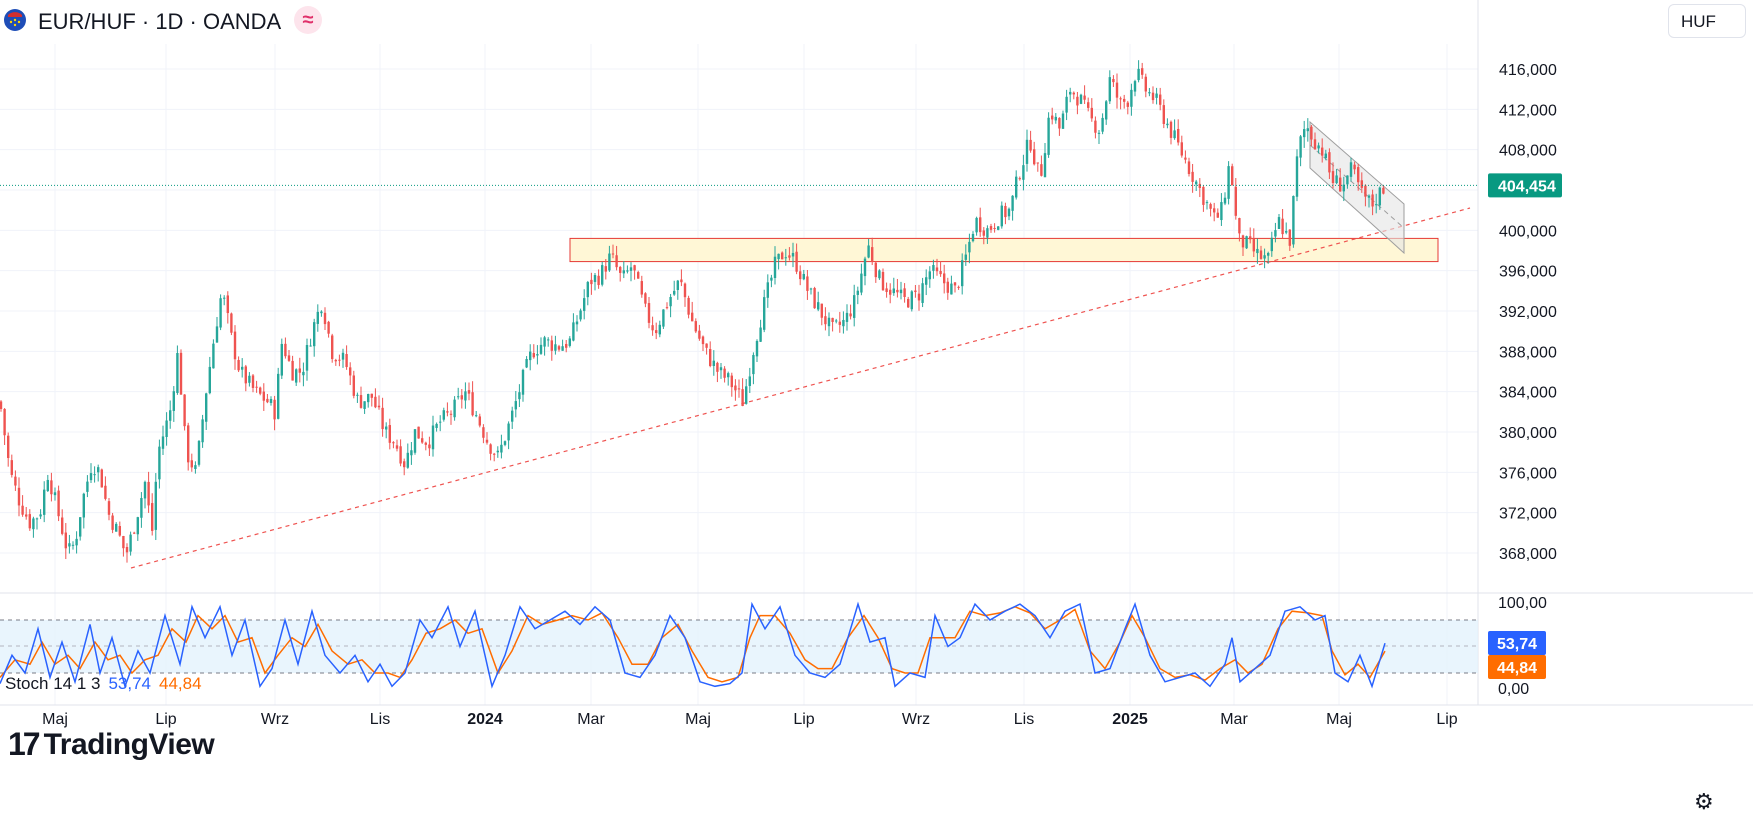 The height and width of the screenshot is (825, 1753). Describe the element at coordinates (1004, 250) in the screenshot. I see `support-zone` at that location.